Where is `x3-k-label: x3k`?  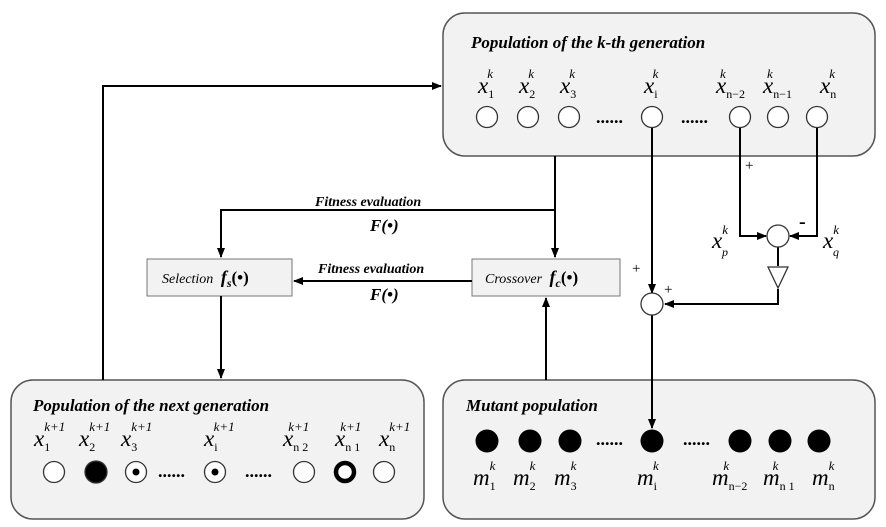
x3-k-label: x3k is located at coordinates (567, 83).